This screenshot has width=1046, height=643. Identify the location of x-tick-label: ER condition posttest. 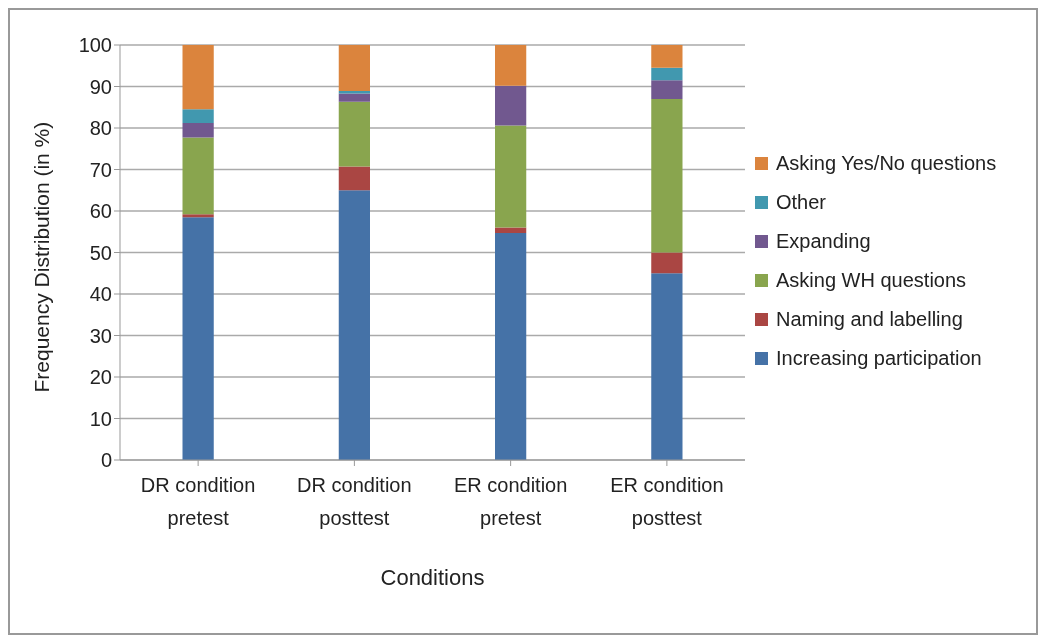
(667, 502).